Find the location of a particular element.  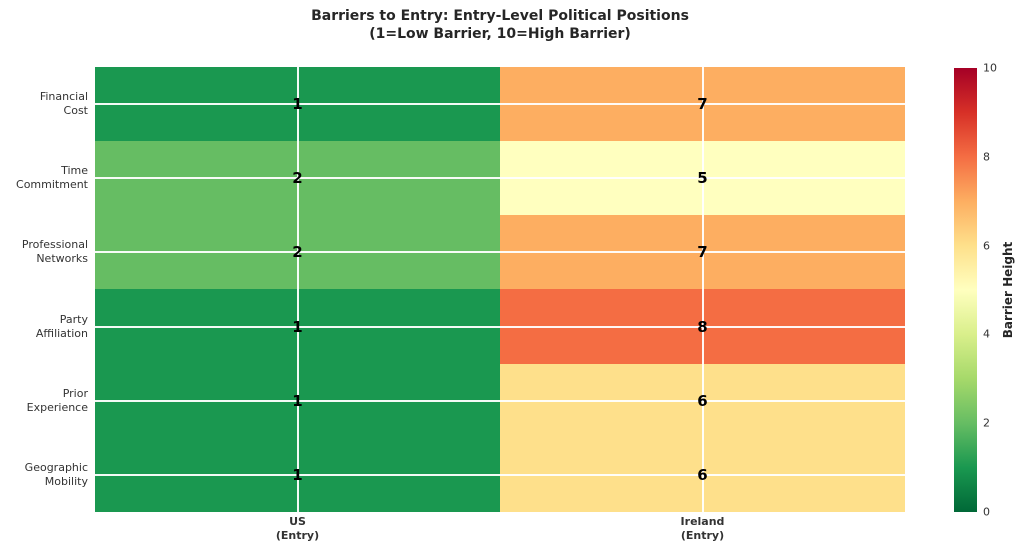

heatmap-cell: 8 is located at coordinates (702, 326).